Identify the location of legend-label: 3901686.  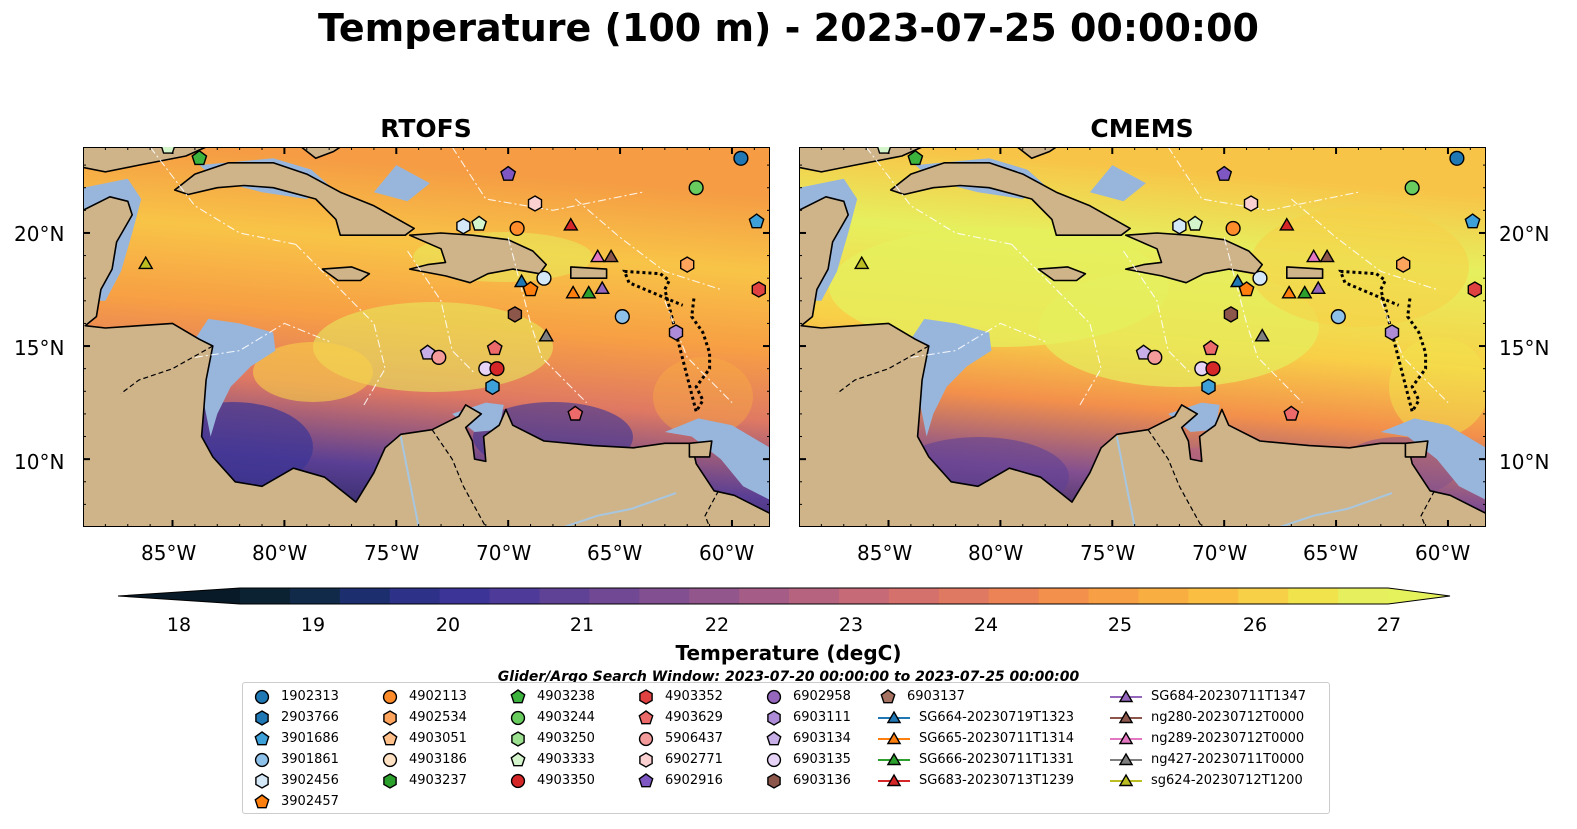
(310, 738).